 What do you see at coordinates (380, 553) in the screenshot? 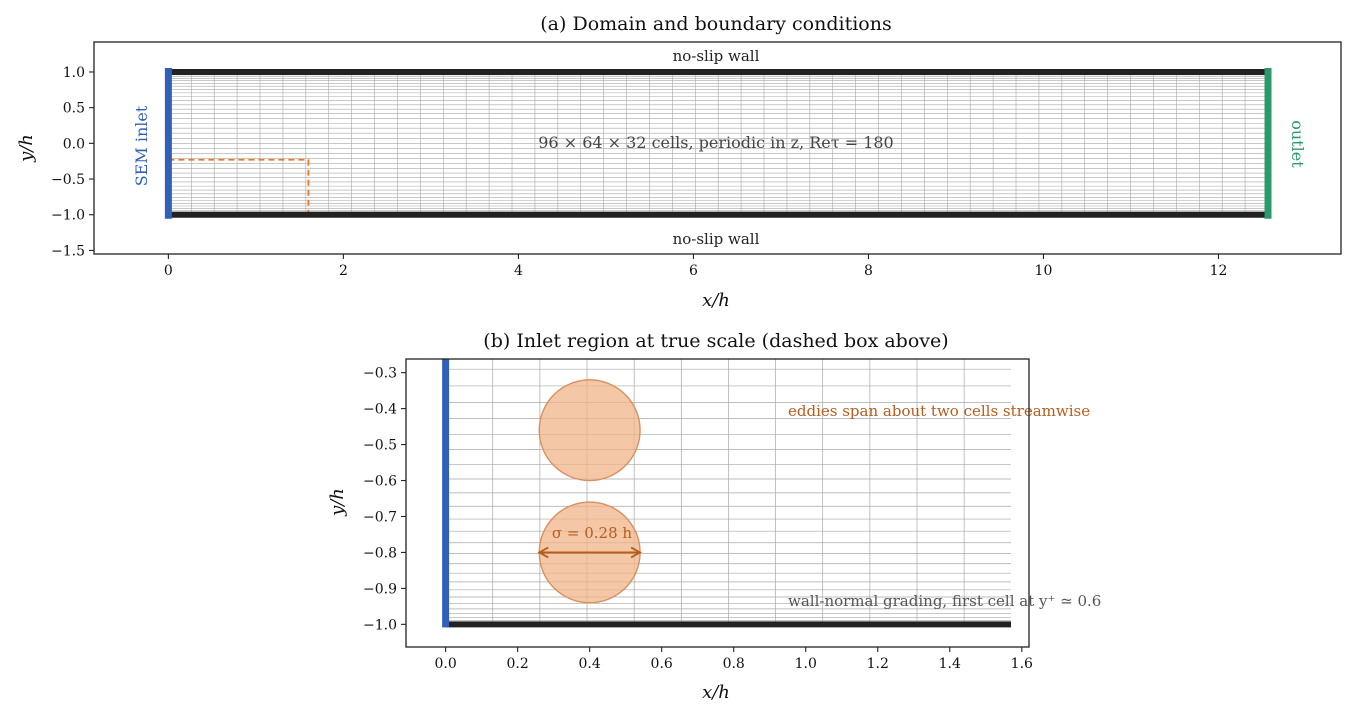
I see `panel-b-y-tick-label: −0.8` at bounding box center [380, 553].